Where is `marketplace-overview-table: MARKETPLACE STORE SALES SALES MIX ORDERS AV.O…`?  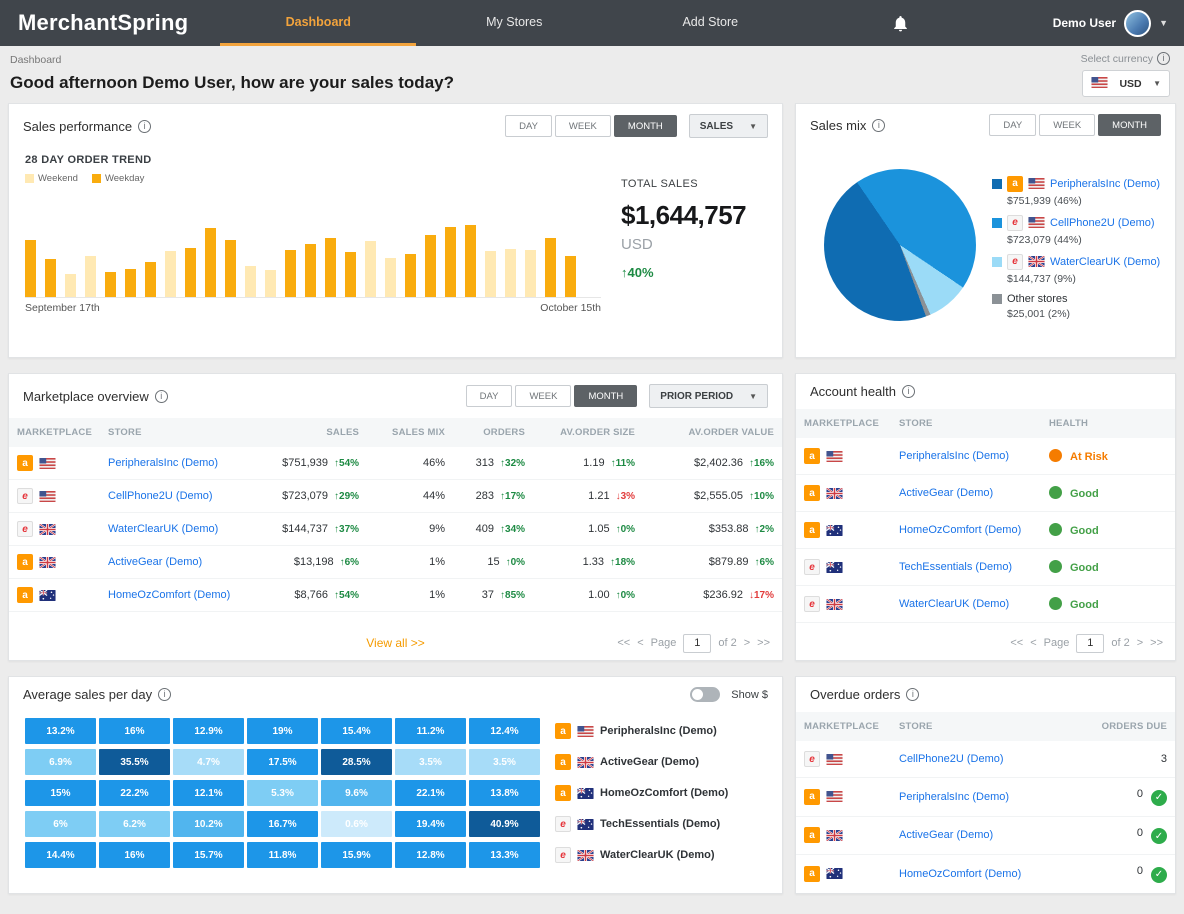
marketplace-overview-table: MARKETPLACE STORE SALES SALES MIX ORDERS AV.O… is located at coordinates (395, 515).